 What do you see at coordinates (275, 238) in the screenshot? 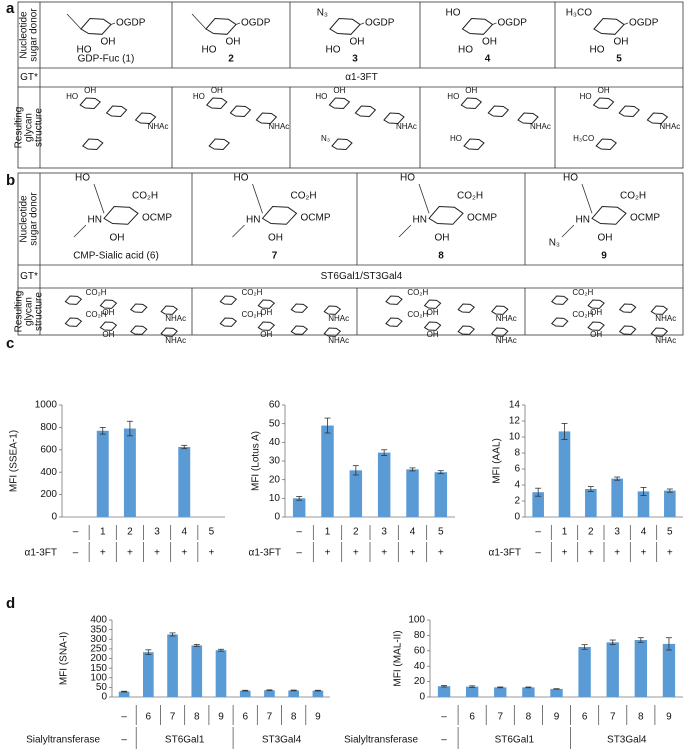
I see `atom: OH` at bounding box center [275, 238].